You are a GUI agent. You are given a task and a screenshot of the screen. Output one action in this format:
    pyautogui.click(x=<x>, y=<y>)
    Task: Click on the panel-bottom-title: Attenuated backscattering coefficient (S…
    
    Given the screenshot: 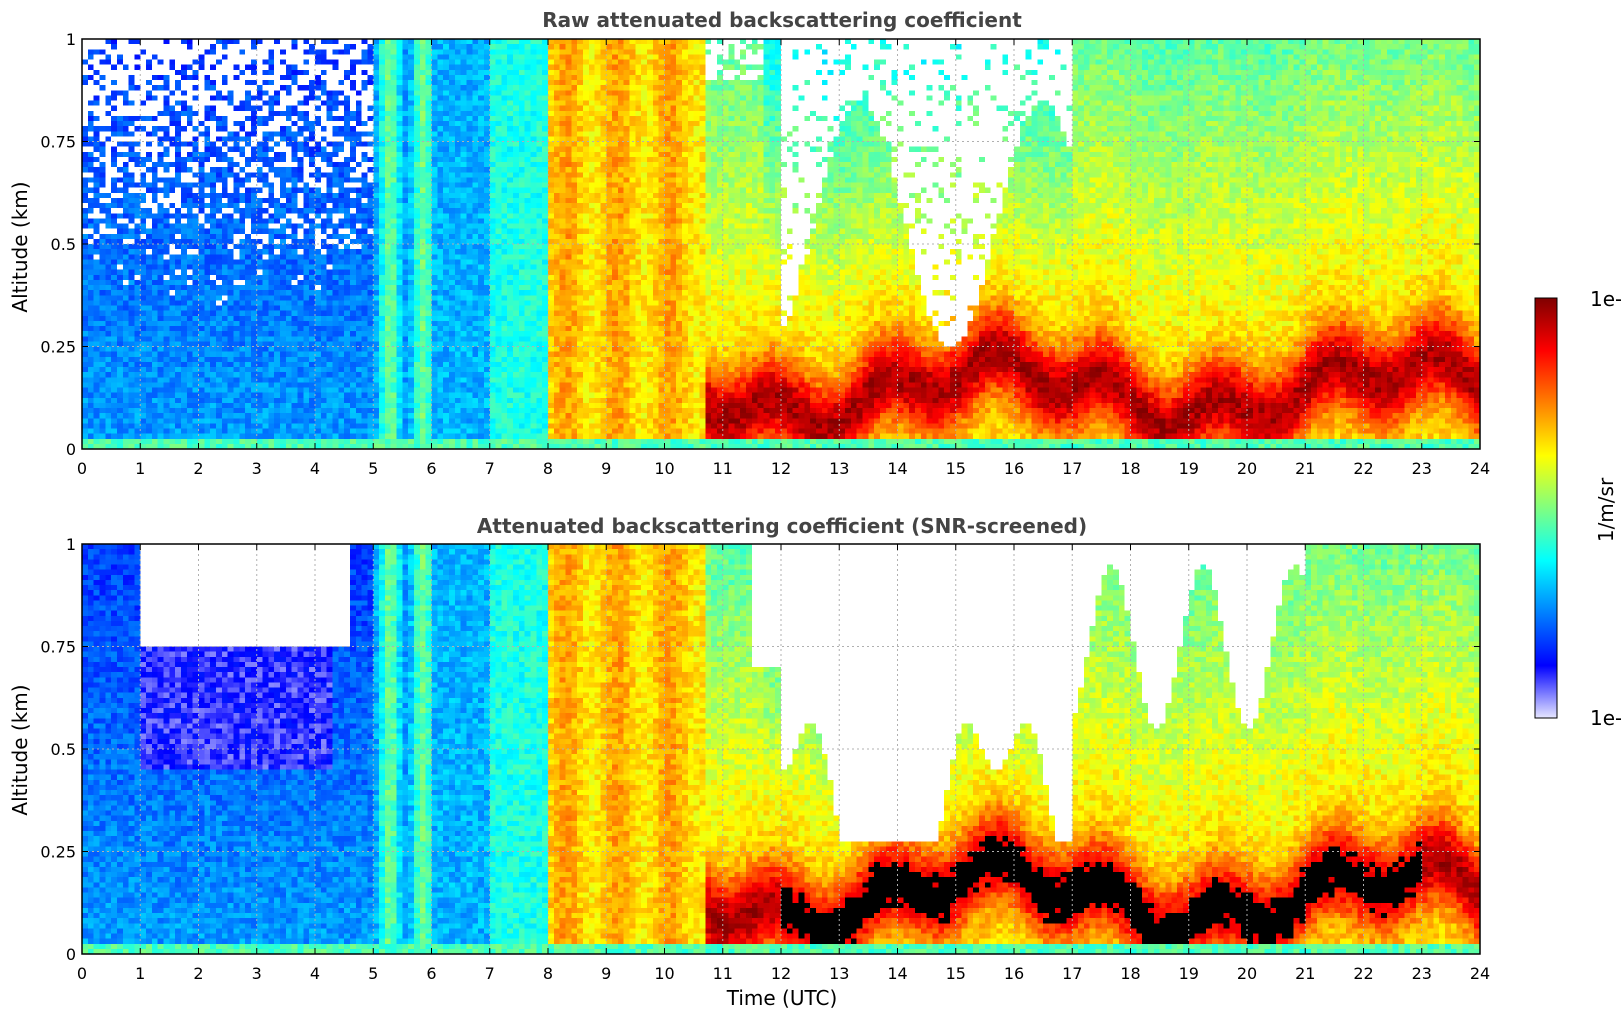 What is the action you would take?
    pyautogui.click(x=782, y=526)
    